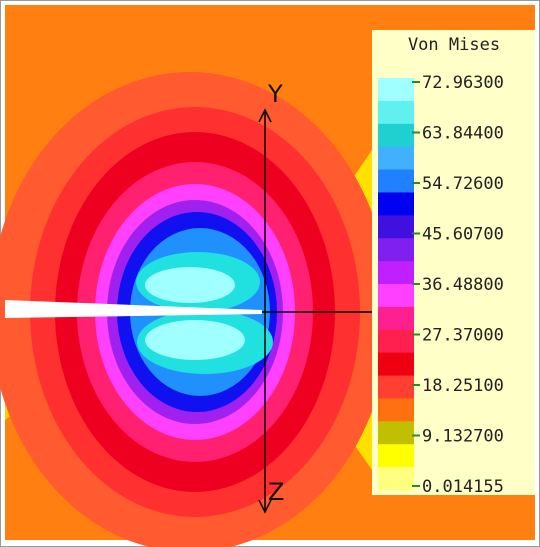 The width and height of the screenshot is (540, 547). Describe the element at coordinates (454, 45) in the screenshot. I see `legend-title: Von Mises` at that location.